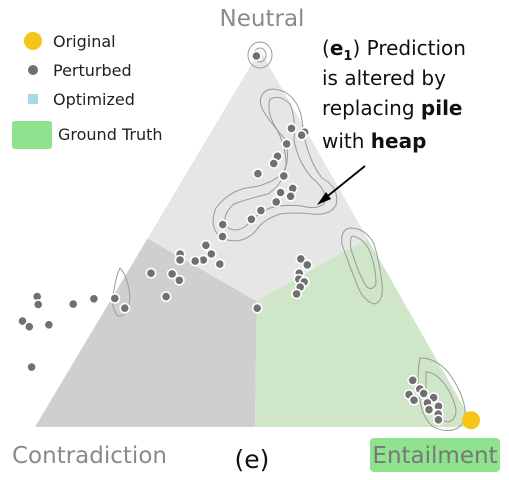 The image size is (509, 480). What do you see at coordinates (33, 99) in the screenshot?
I see `legend-optimized-marker` at bounding box center [33, 99].